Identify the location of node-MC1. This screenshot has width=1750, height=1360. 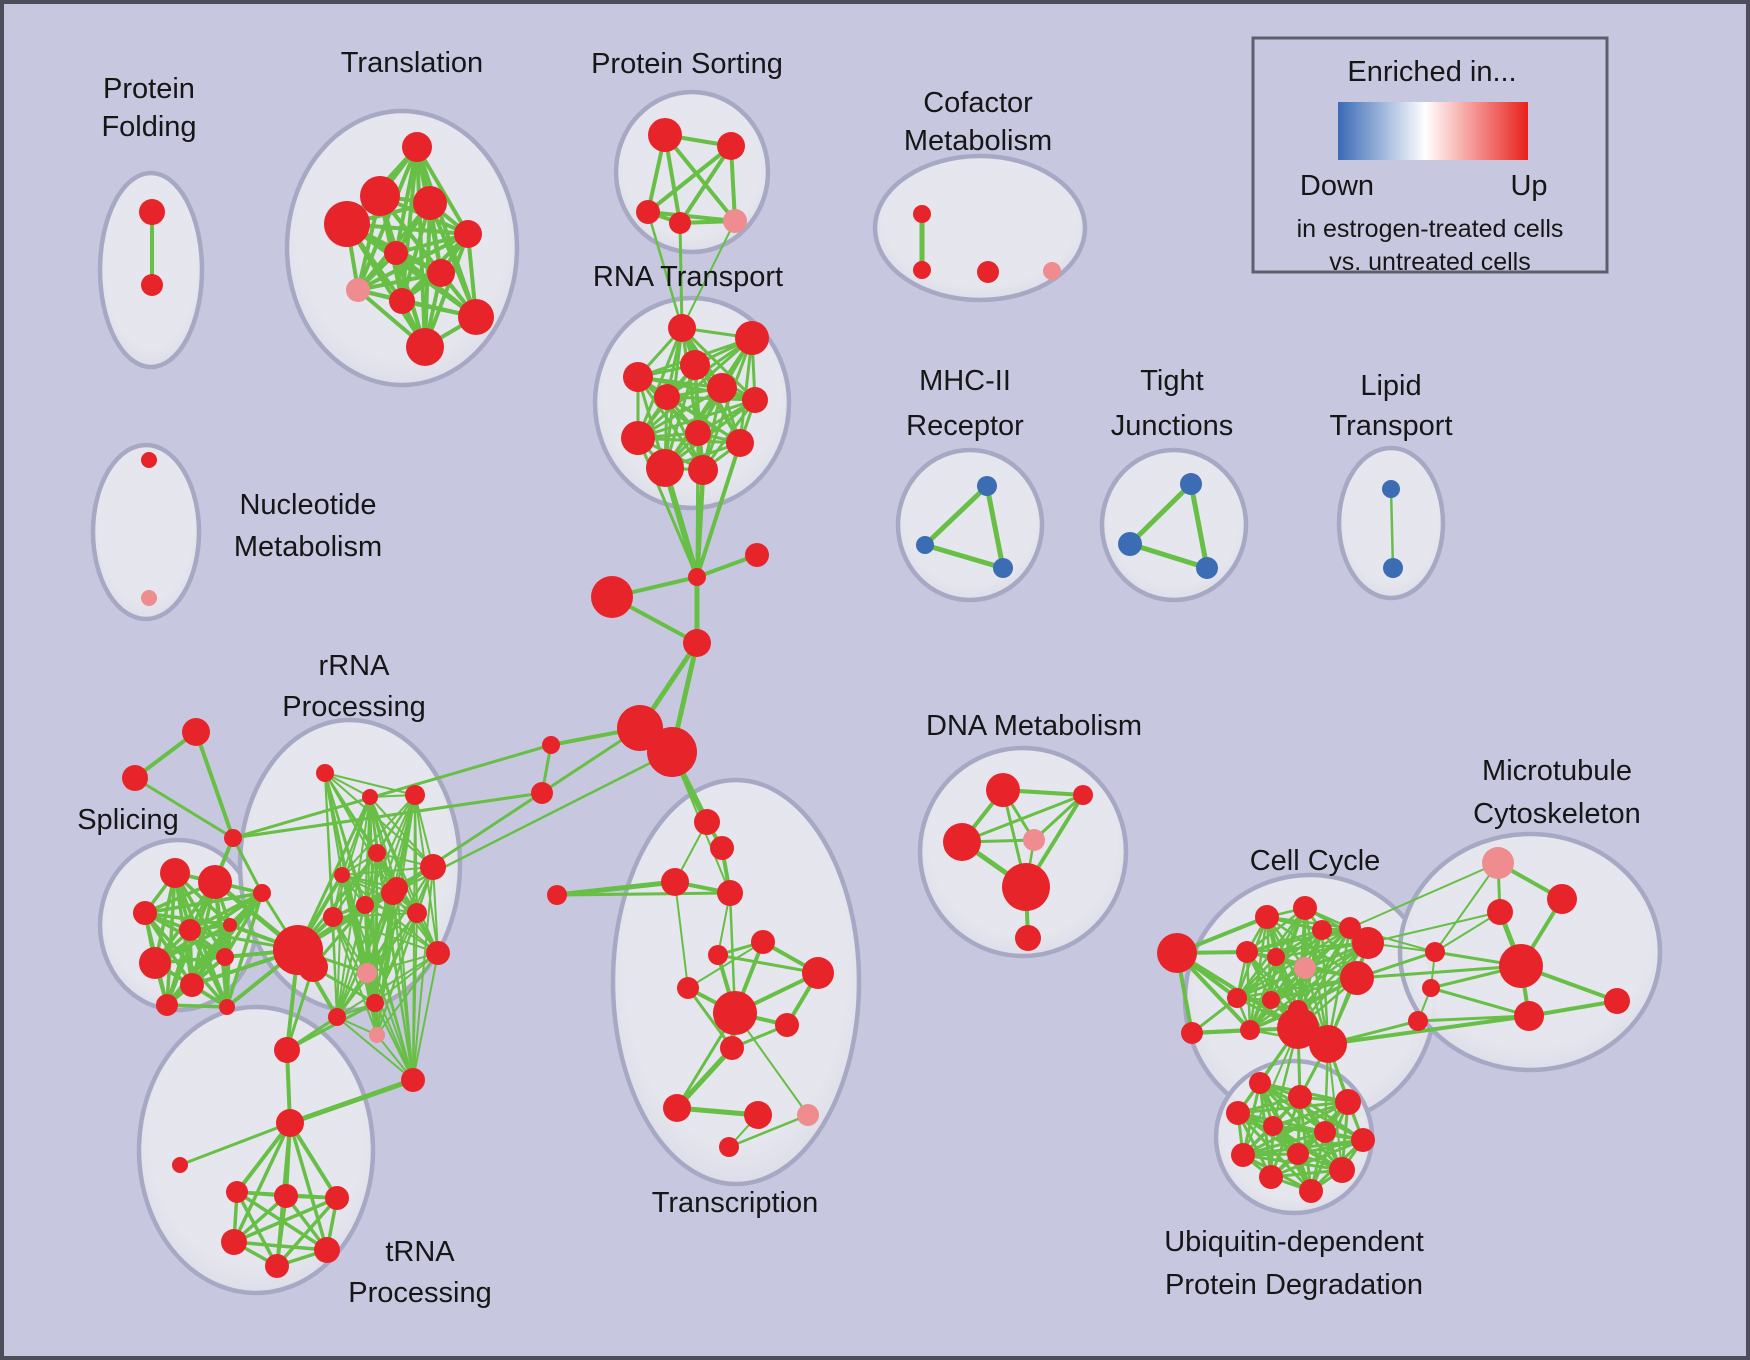
(1562, 899).